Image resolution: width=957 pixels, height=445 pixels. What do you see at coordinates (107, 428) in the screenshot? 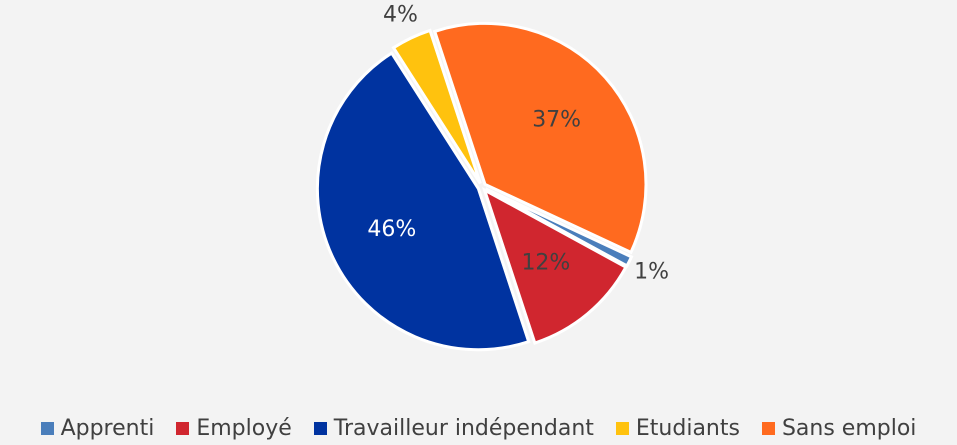
I see `legend-label: Apprenti` at bounding box center [107, 428].